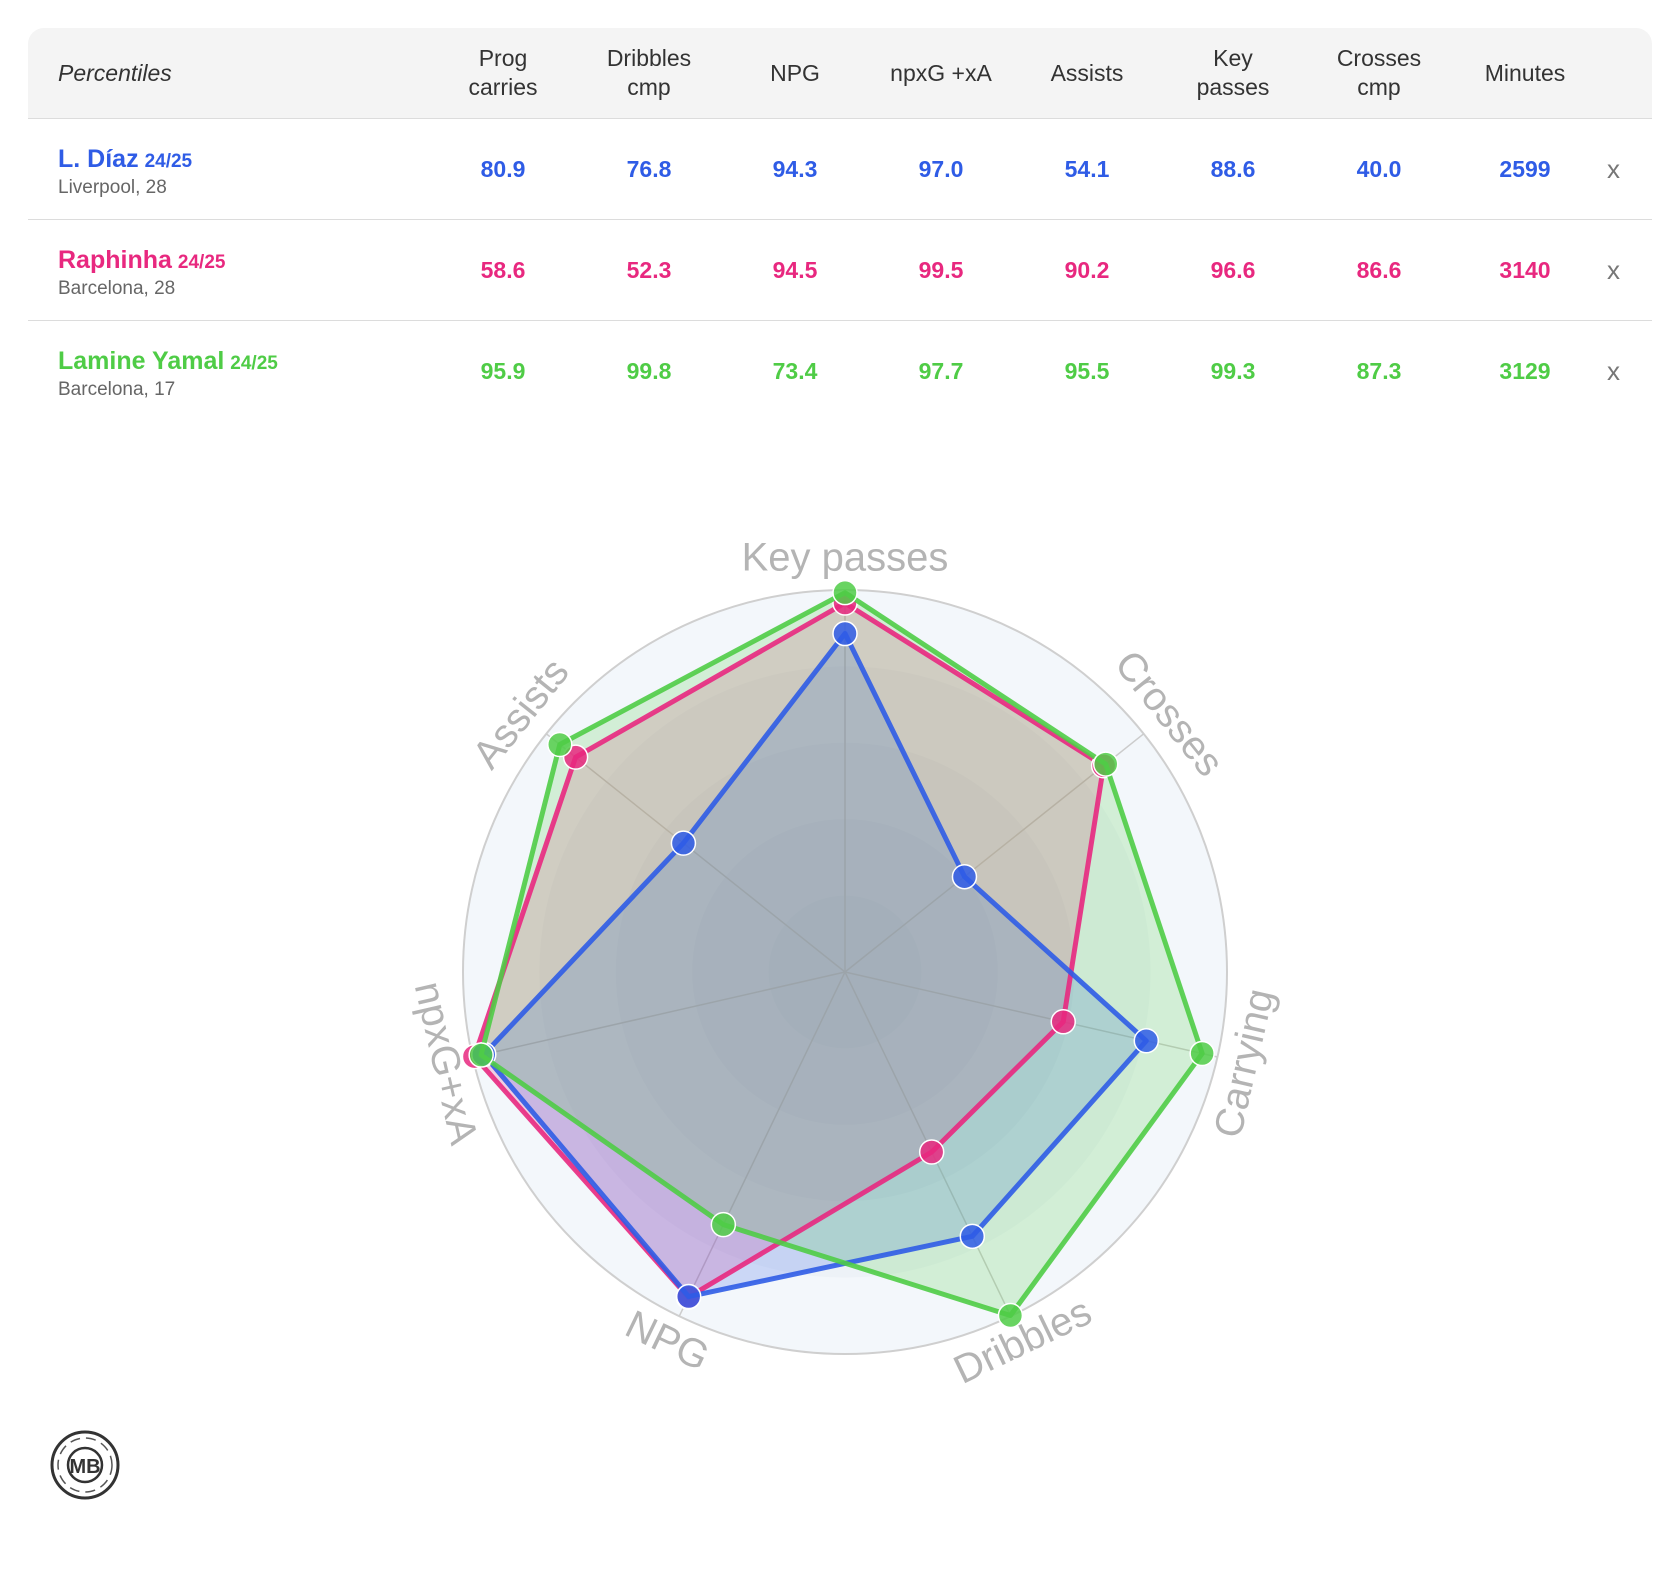  What do you see at coordinates (1379, 269) in the screenshot?
I see `stat-cell: 86.6` at bounding box center [1379, 269].